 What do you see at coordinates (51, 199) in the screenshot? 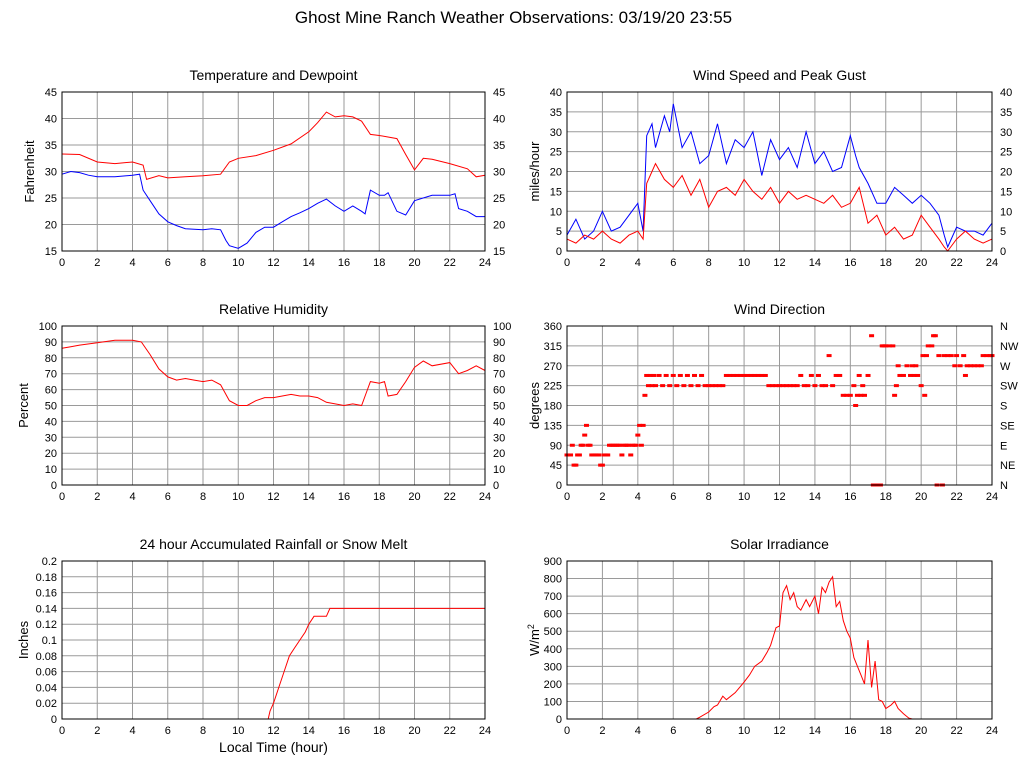
I see `y-tick-label: 25` at bounding box center [51, 199].